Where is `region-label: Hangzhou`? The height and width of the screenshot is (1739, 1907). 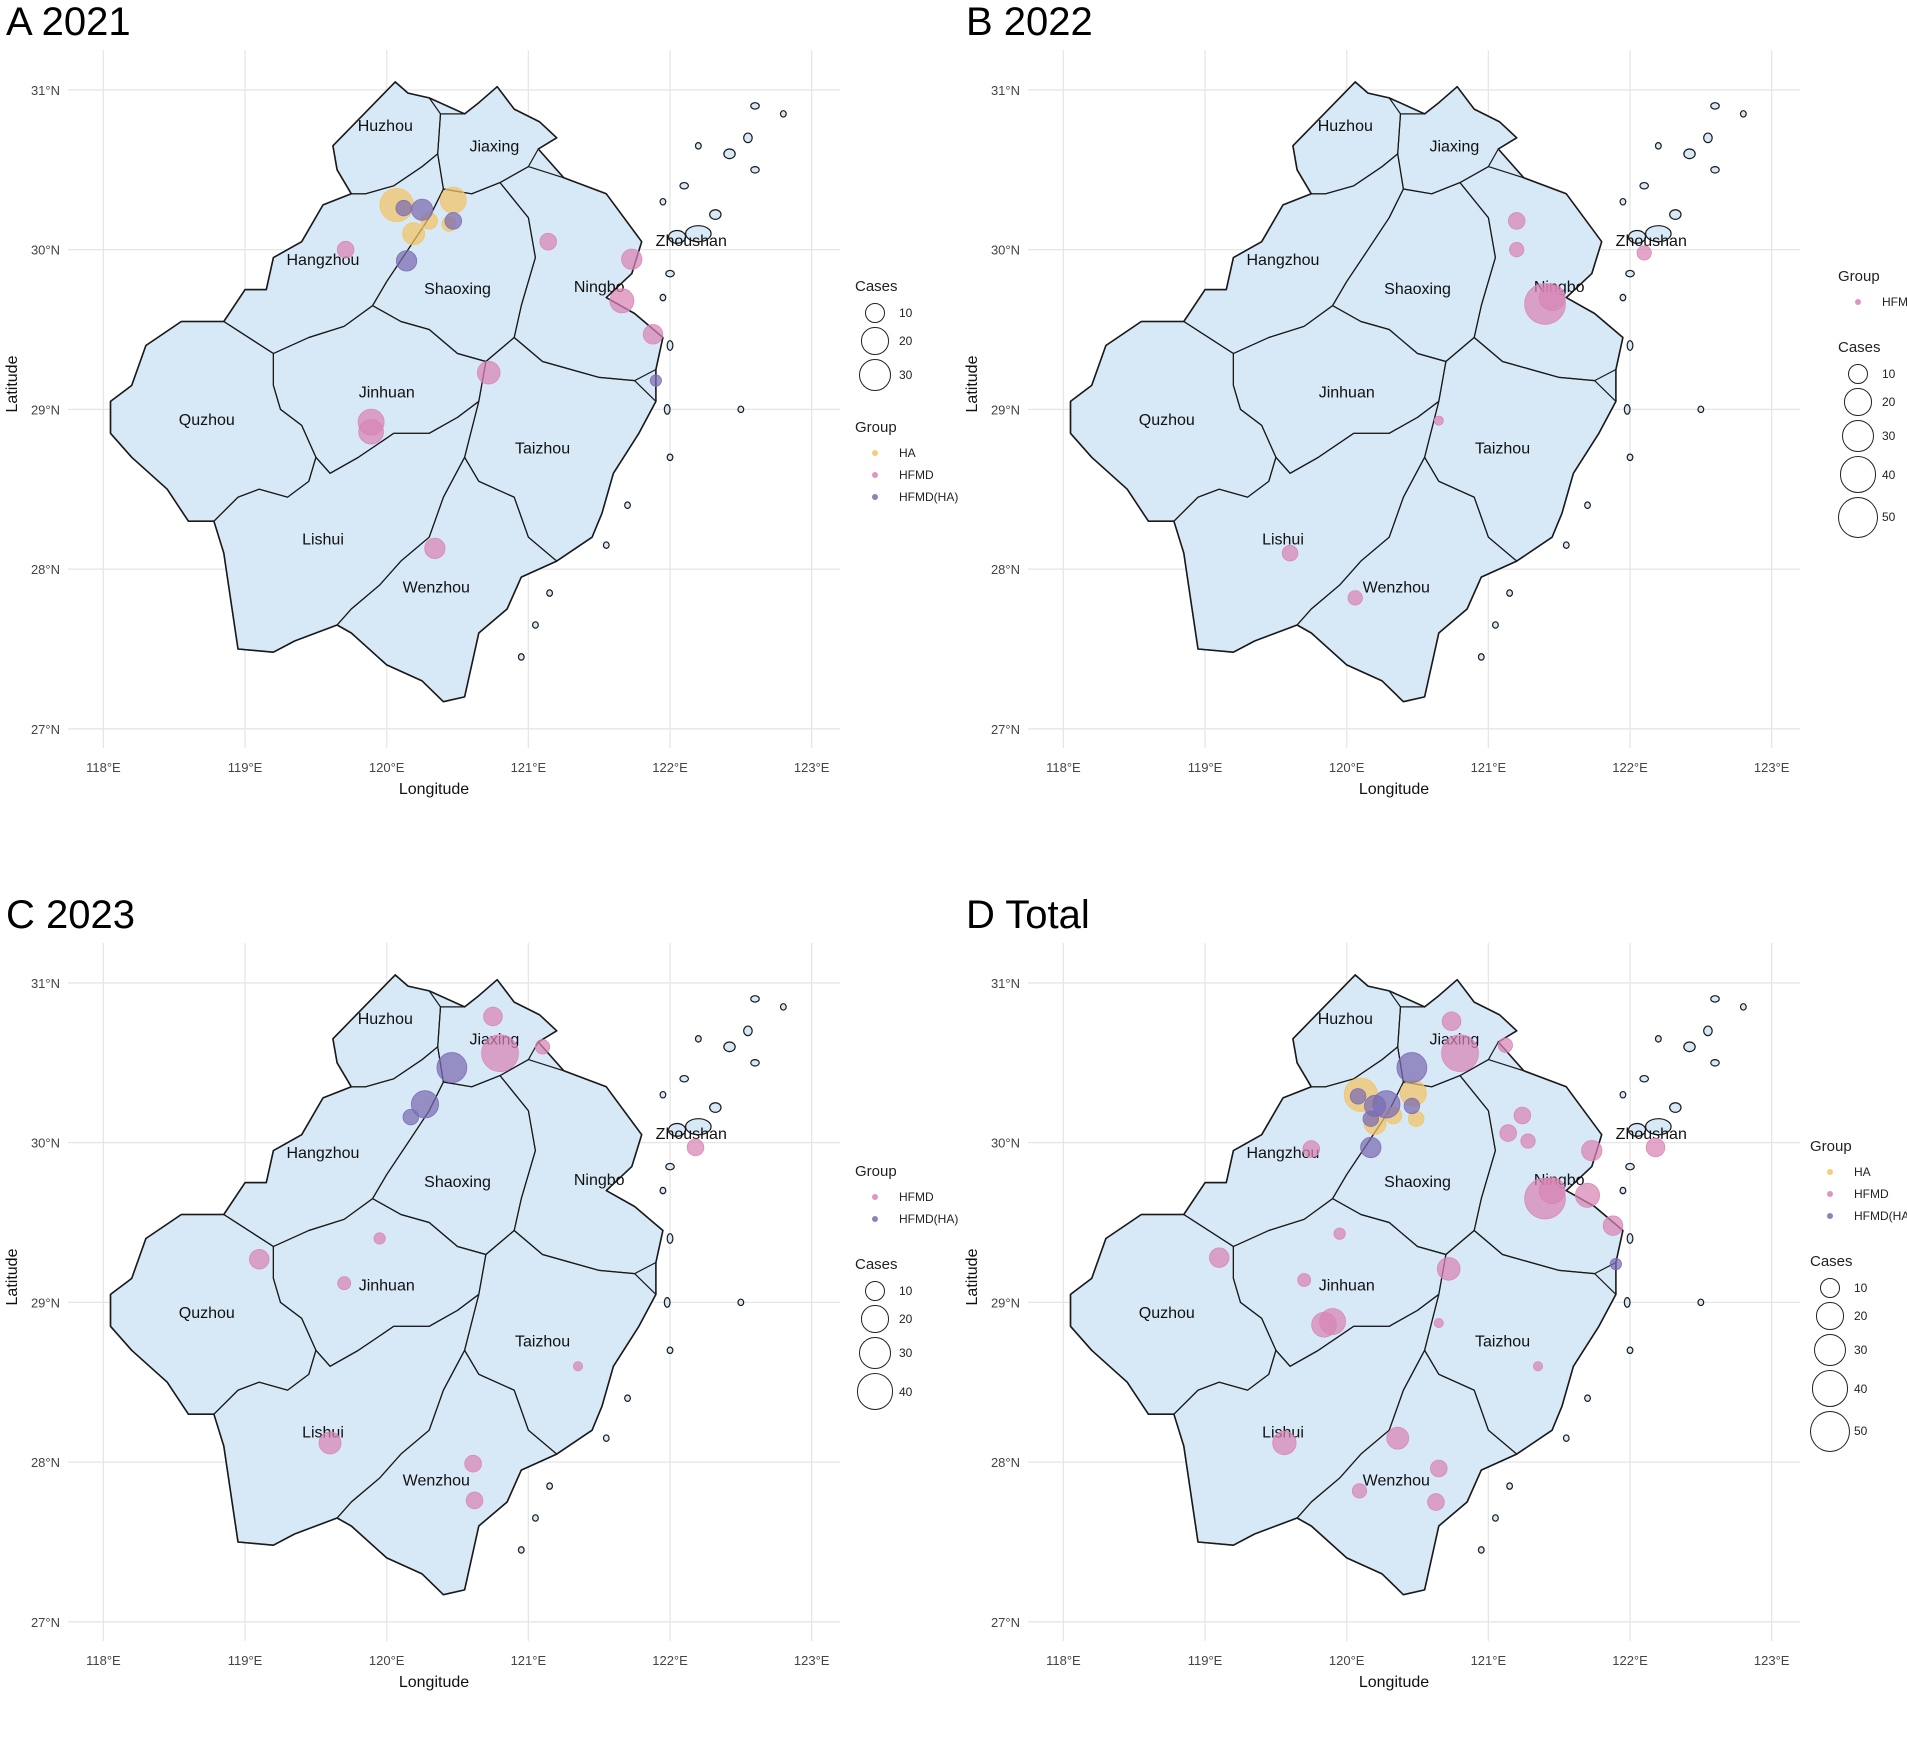
region-label: Hangzhou is located at coordinates (322, 1153).